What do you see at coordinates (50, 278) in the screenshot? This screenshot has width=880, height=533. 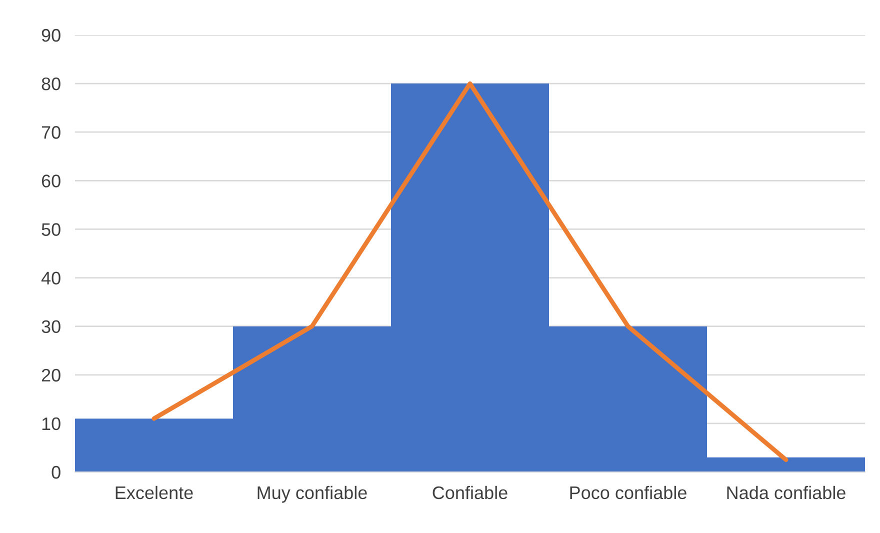 I see `y-tick-label: 40` at bounding box center [50, 278].